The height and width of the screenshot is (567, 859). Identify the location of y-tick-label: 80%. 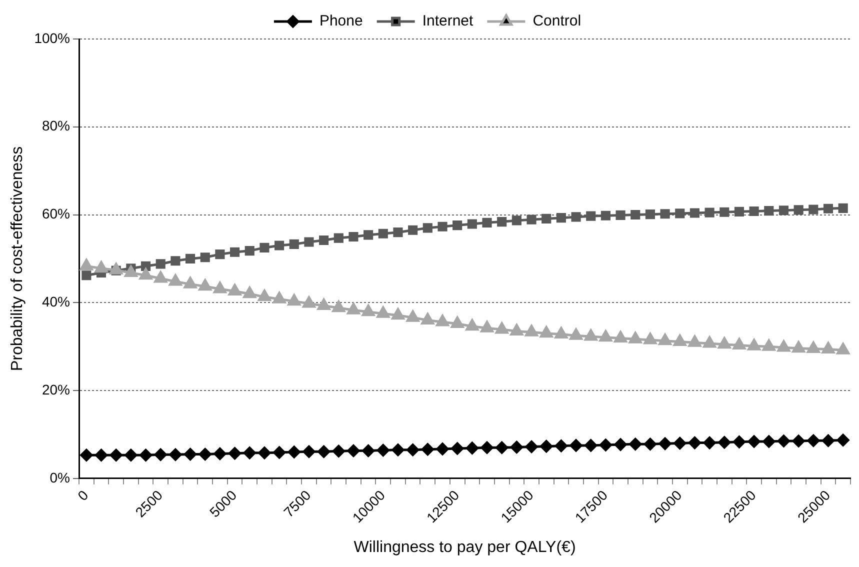
(56, 126).